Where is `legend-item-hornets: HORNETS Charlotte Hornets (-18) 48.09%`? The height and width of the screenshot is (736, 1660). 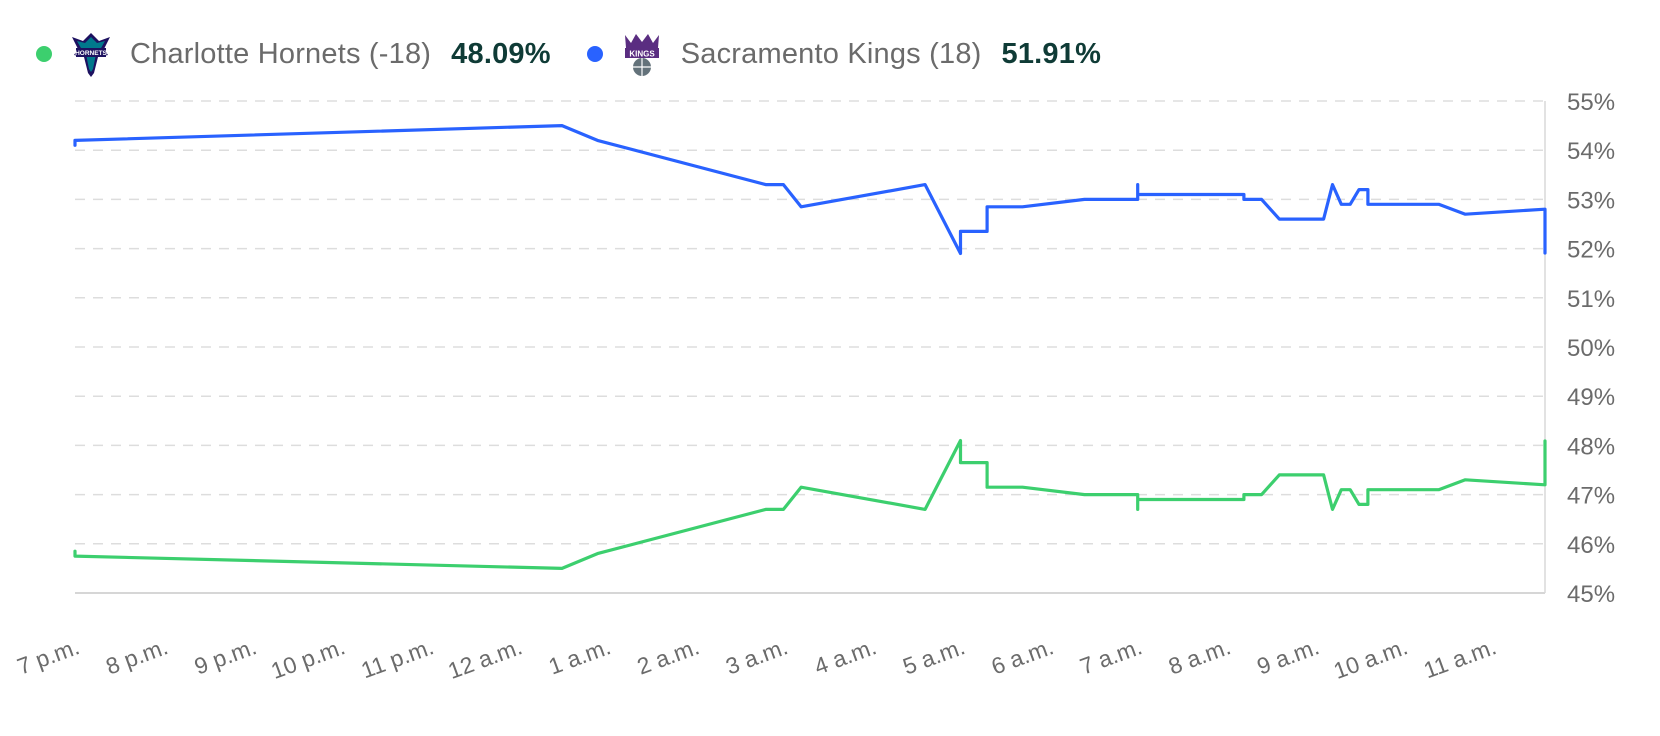
legend-item-hornets: HORNETS Charlotte Hornets (-18) 48.09% is located at coordinates (293, 54).